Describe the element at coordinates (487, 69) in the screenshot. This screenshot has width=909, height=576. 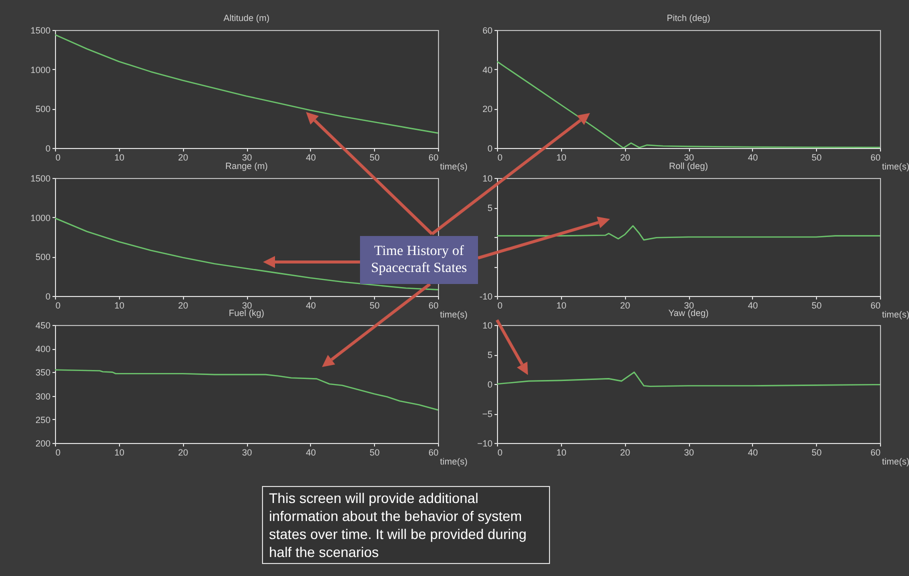
I see `y-tick-label: 40` at that location.